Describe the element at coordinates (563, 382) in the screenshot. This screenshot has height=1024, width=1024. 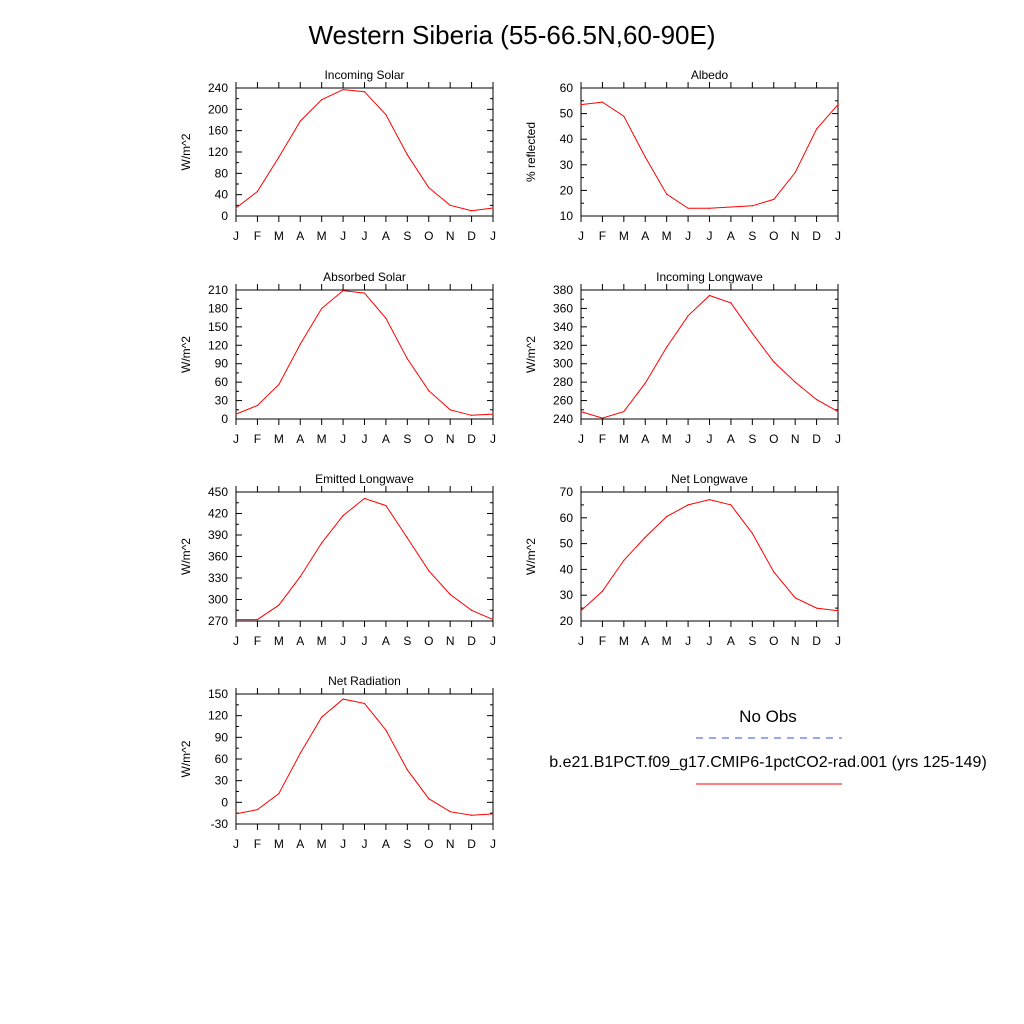
I see `y-tick-label: 280` at that location.